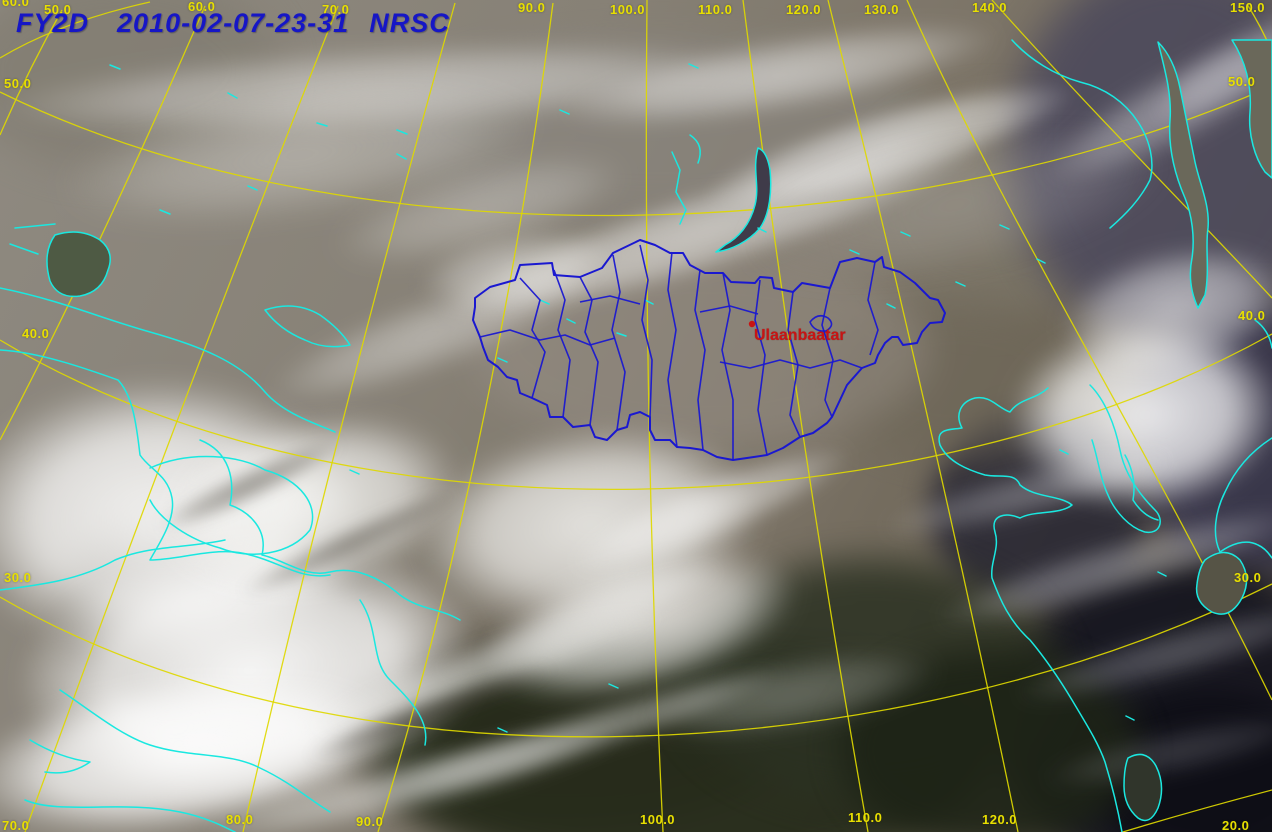 The height and width of the screenshot is (832, 1272). I want to click on mongolia-boundary, so click(709, 350).